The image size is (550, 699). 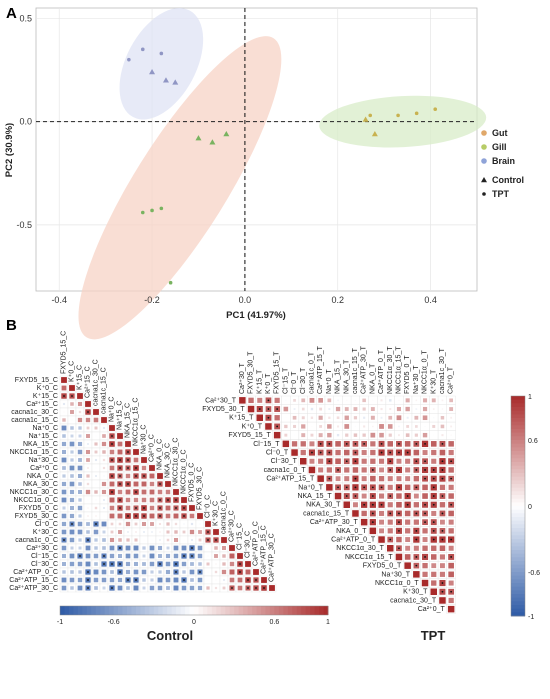 What do you see at coordinates (34, 452) in the screenshot?
I see `heatmap-control-row-label: NKCC1α_15_C` at bounding box center [34, 452].